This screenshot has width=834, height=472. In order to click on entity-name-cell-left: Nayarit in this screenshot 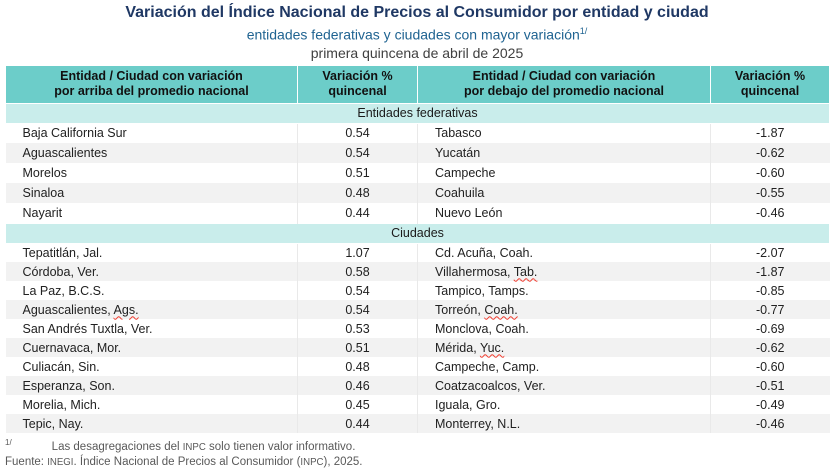, I will do `click(151, 213)`.